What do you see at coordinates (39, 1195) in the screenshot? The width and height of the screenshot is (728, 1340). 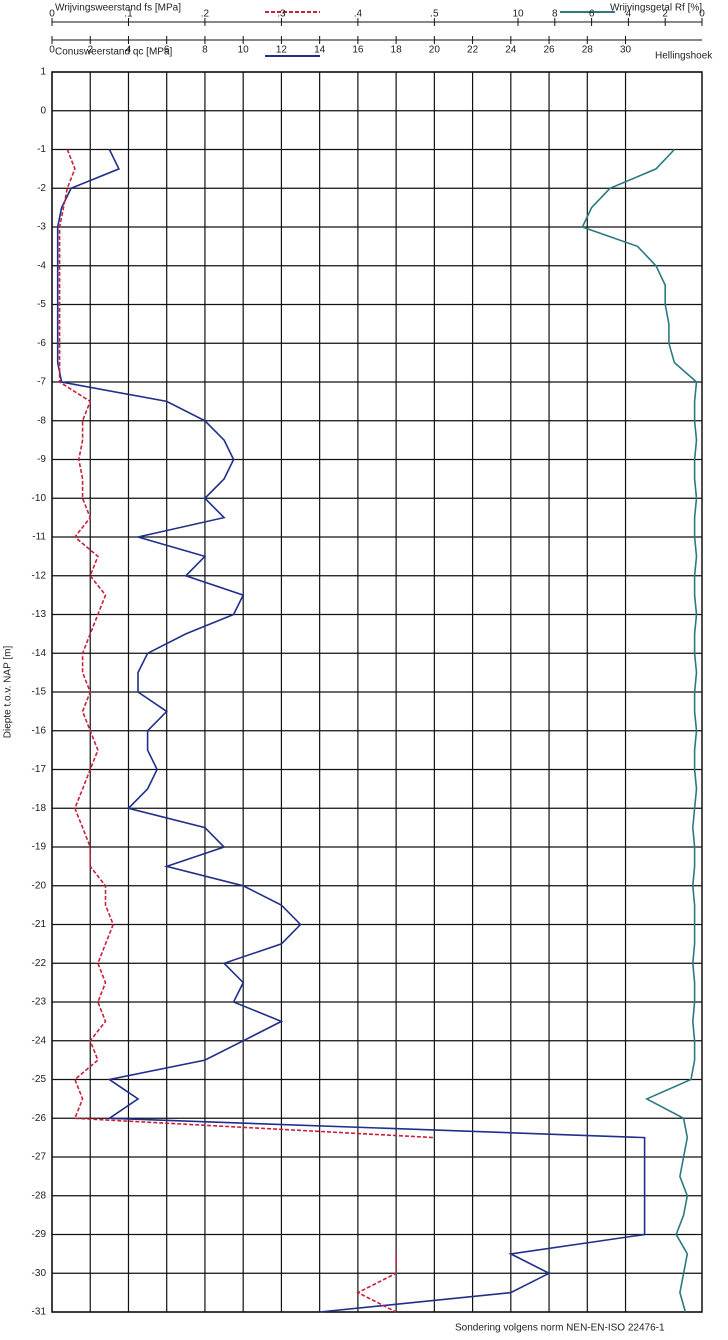 I see `y-tick-label: -28` at bounding box center [39, 1195].